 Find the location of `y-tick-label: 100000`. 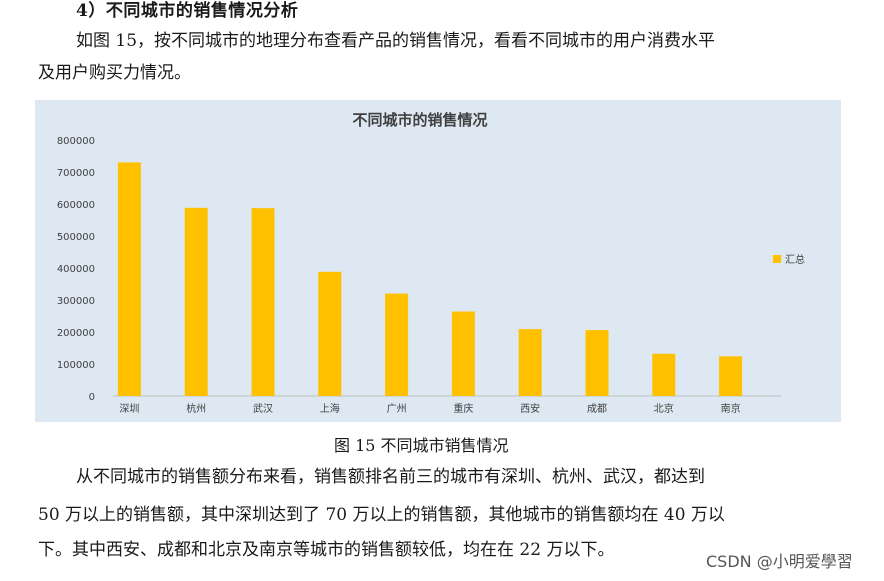

y-tick-label: 100000 is located at coordinates (76, 365).